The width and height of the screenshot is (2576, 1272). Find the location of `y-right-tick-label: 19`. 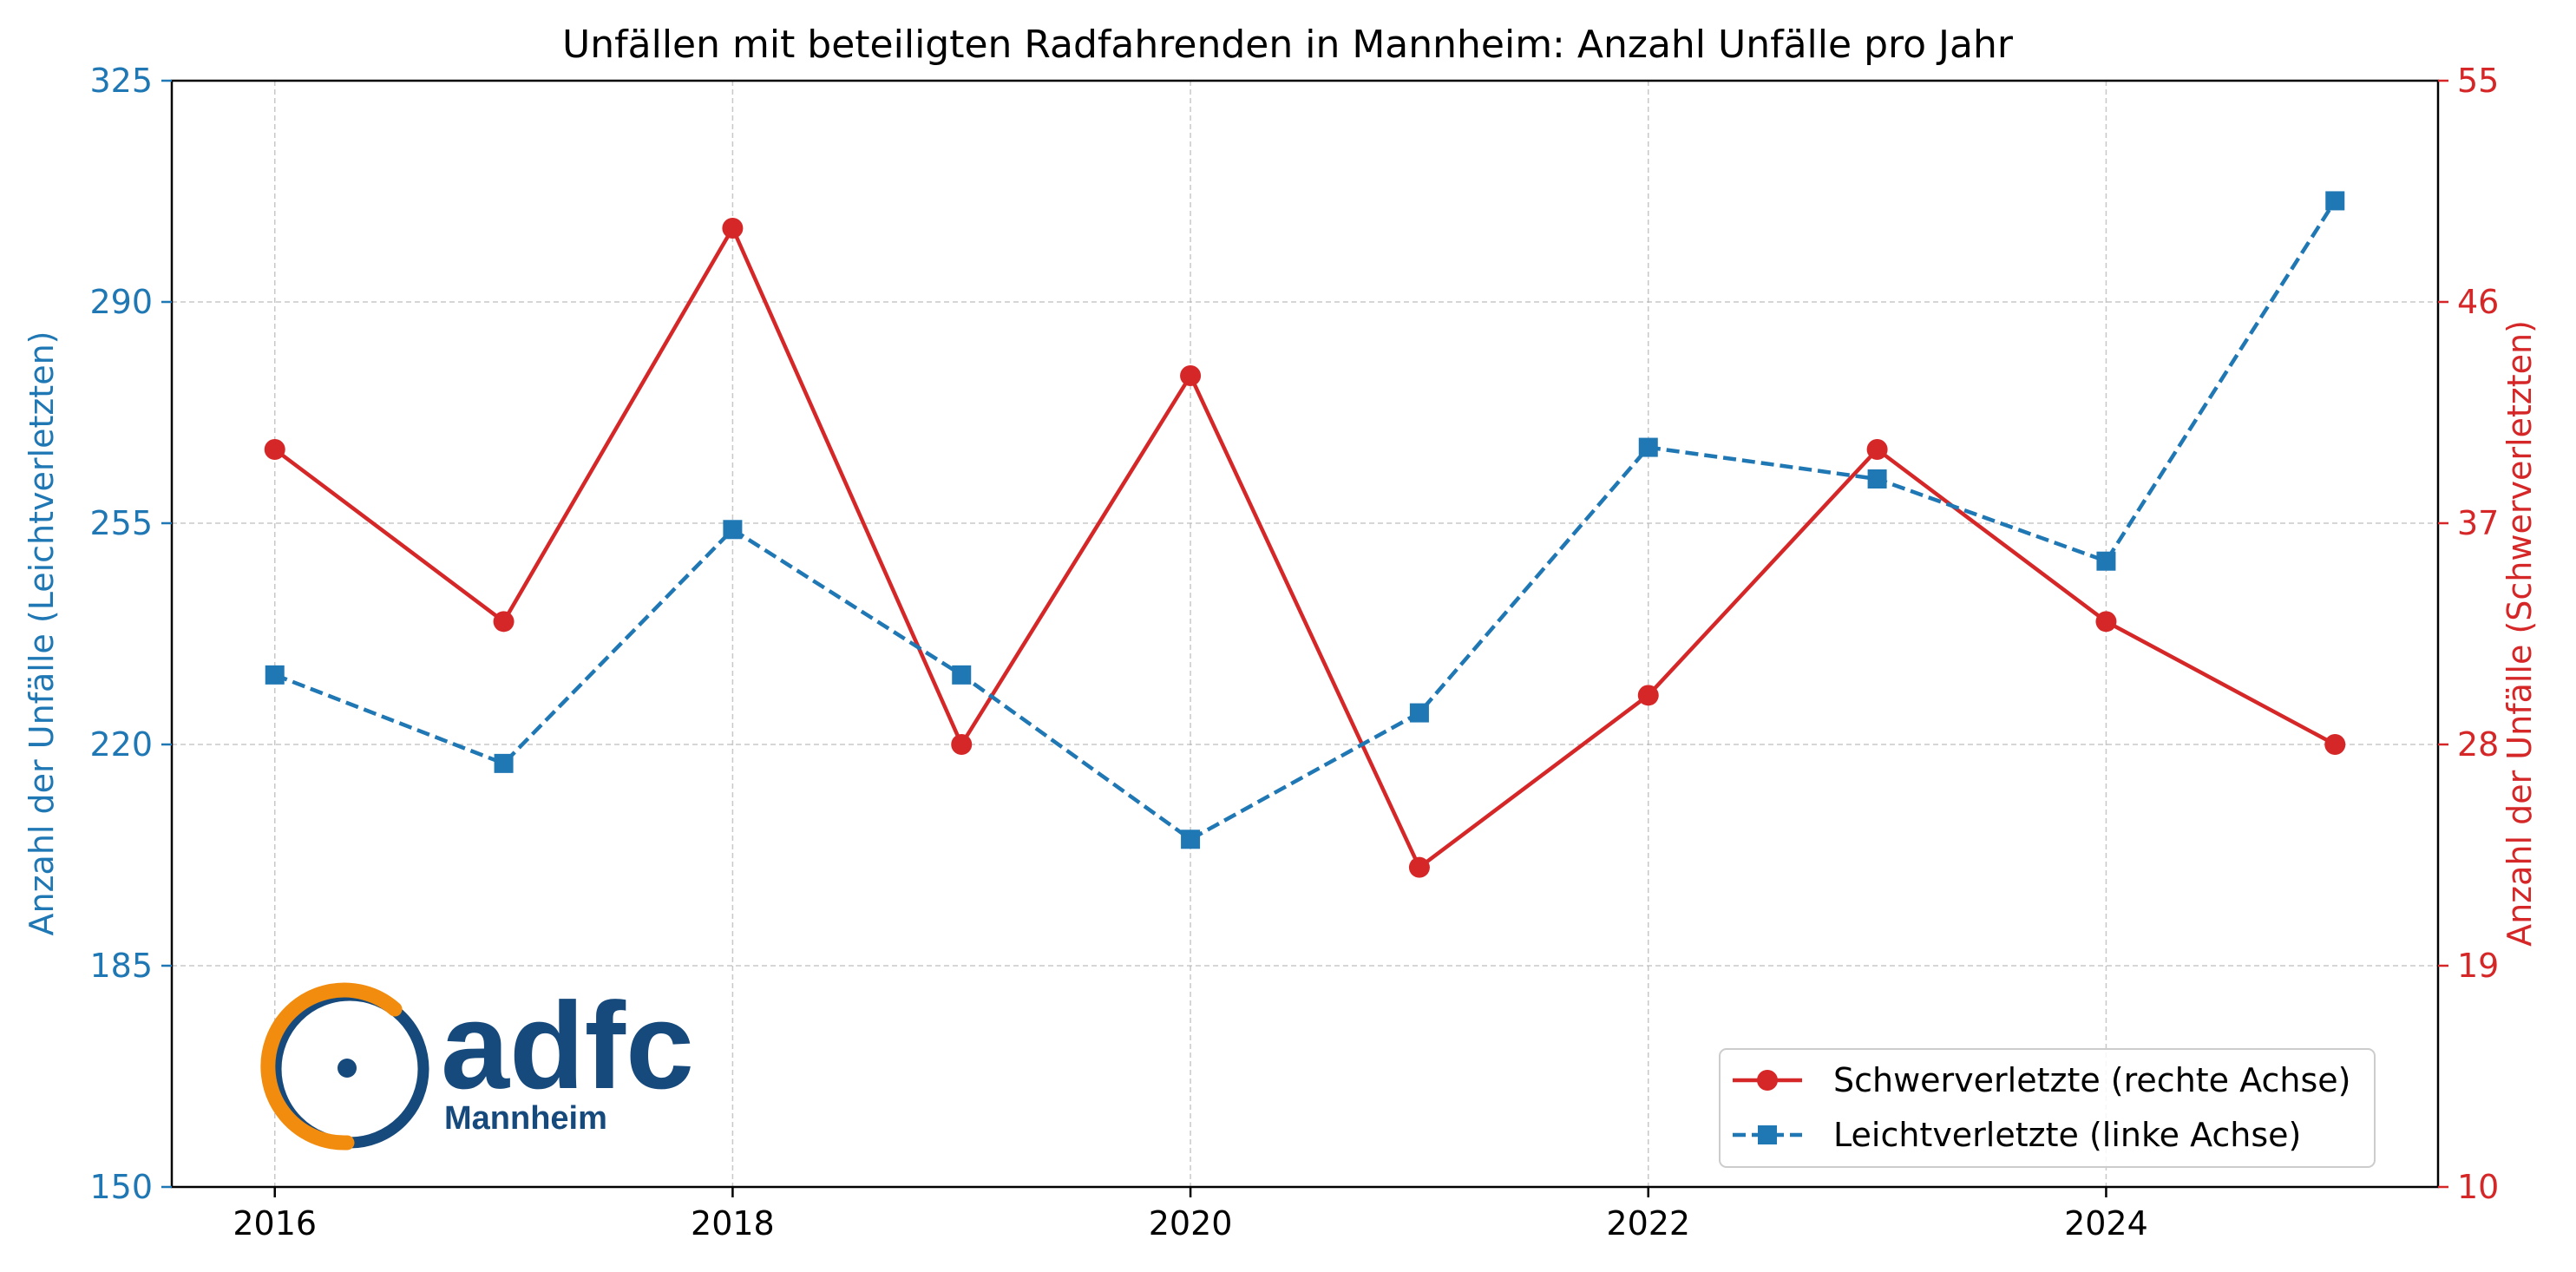

y-right-tick-label: 19 is located at coordinates (2478, 966).